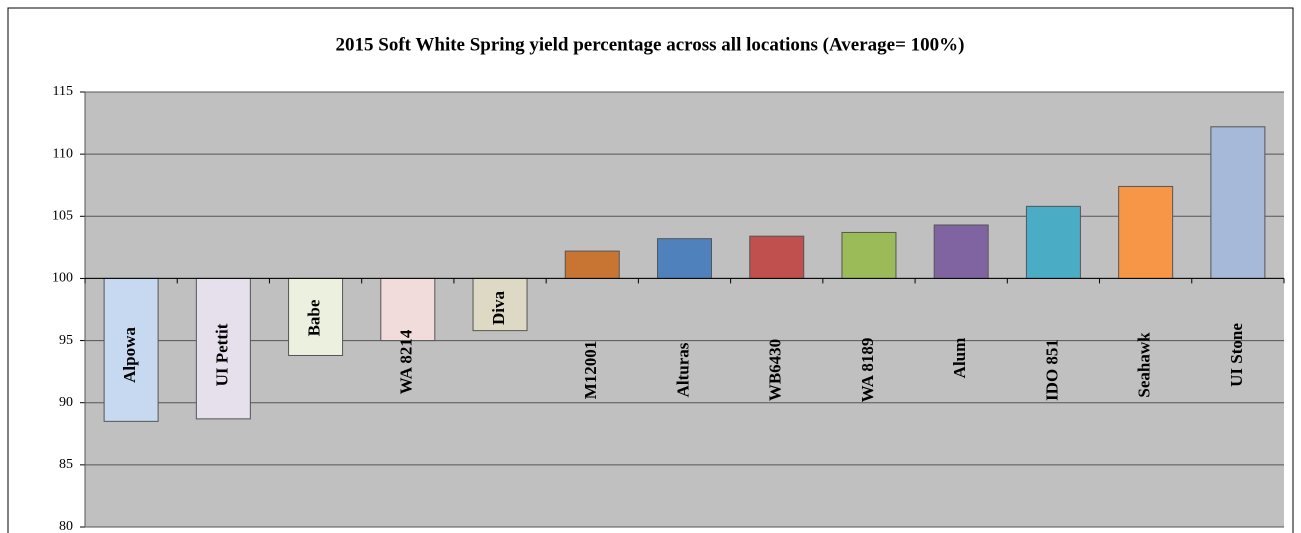  I want to click on y-tick-label: 85, so click(66, 464).